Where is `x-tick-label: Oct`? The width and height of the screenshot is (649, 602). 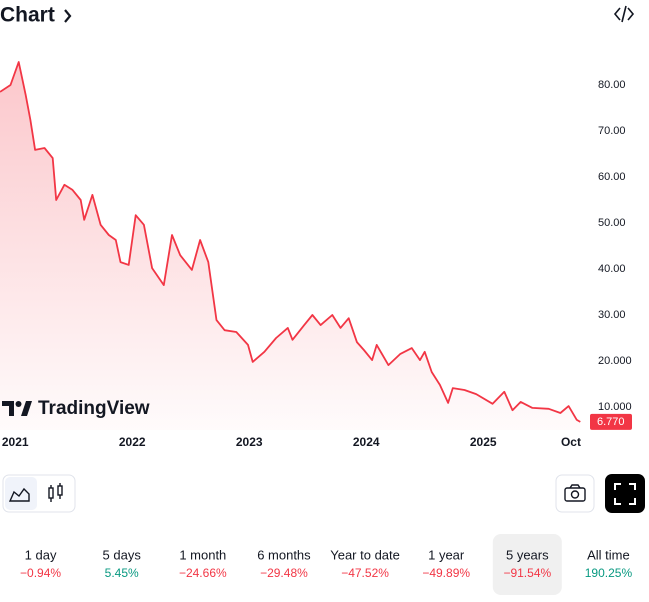 x-tick-label: Oct is located at coordinates (571, 442).